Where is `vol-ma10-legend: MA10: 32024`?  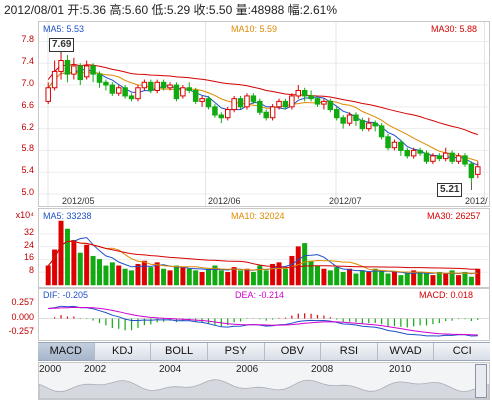 vol-ma10-legend: MA10: 32024 is located at coordinates (258, 216).